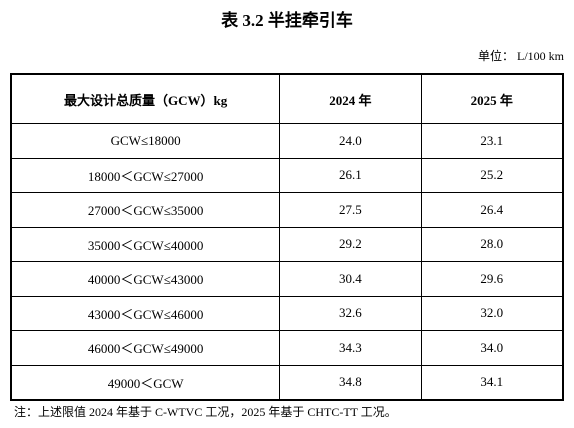 The height and width of the screenshot is (428, 574). What do you see at coordinates (492, 244) in the screenshot?
I see `table-cell: 28.0` at bounding box center [492, 244].